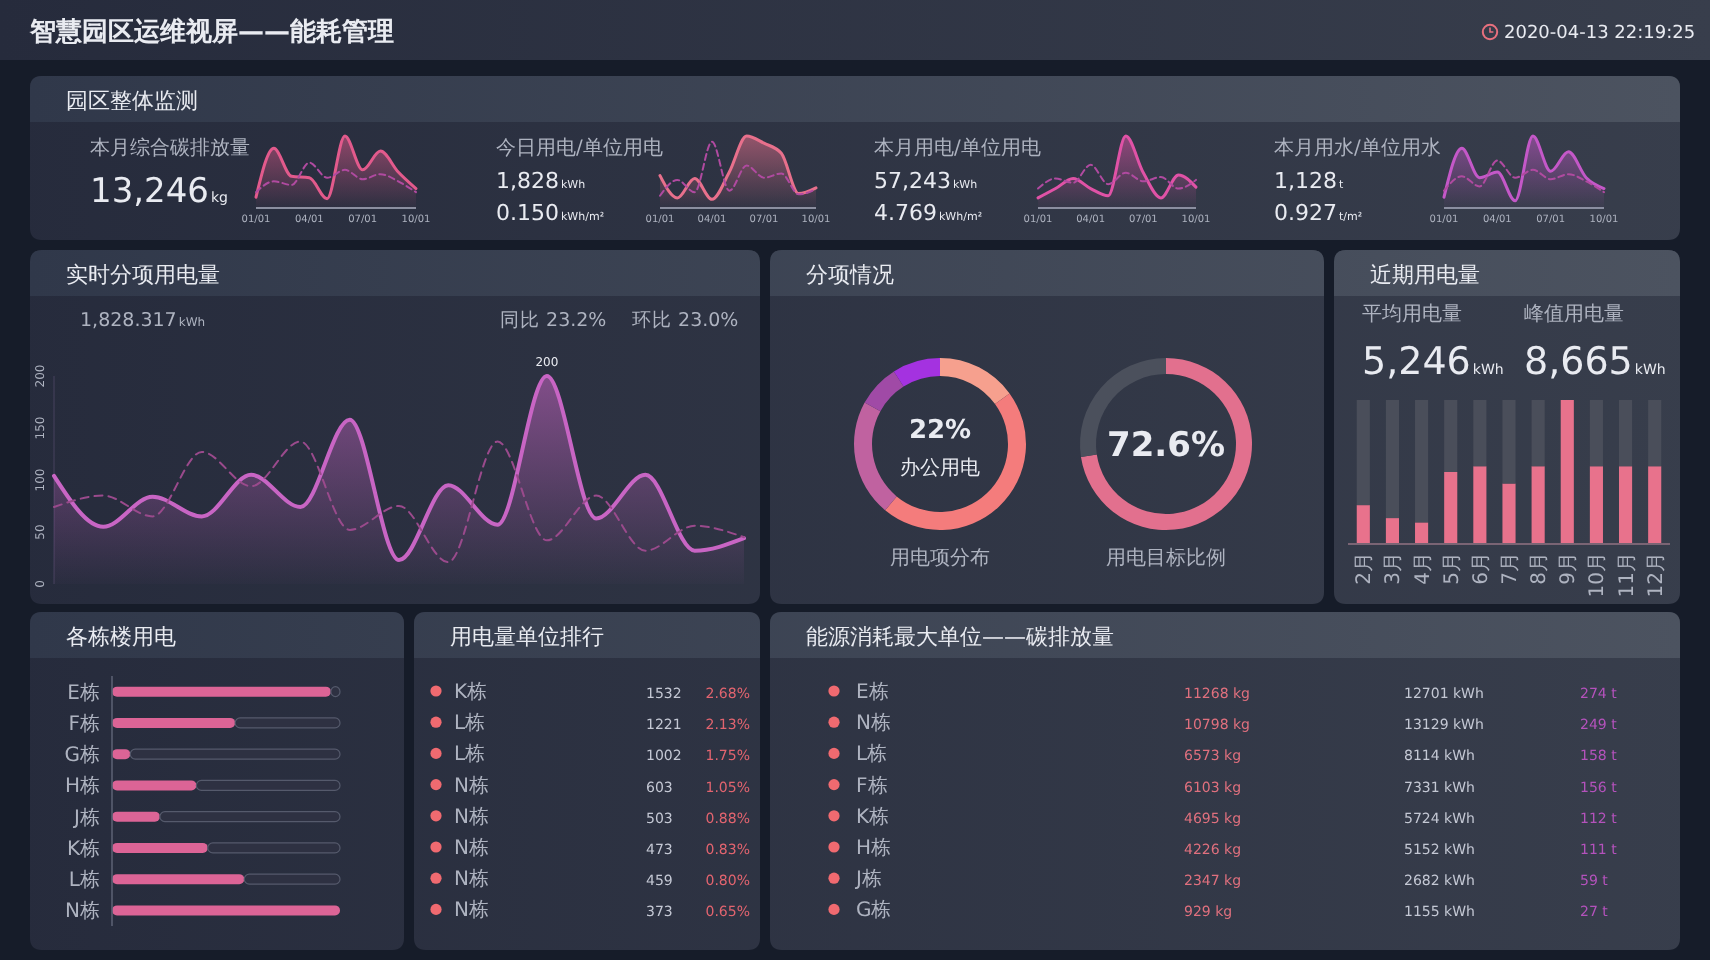 Image resolution: width=1710 pixels, height=960 pixels. Describe the element at coordinates (940, 431) in the screenshot. I see `text: 22%` at that location.